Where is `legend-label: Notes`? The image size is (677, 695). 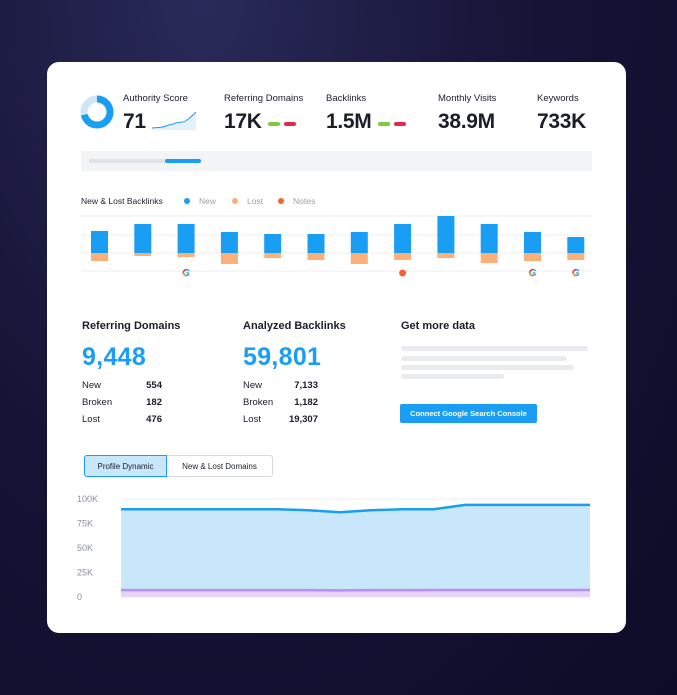 legend-label: Notes is located at coordinates (304, 201).